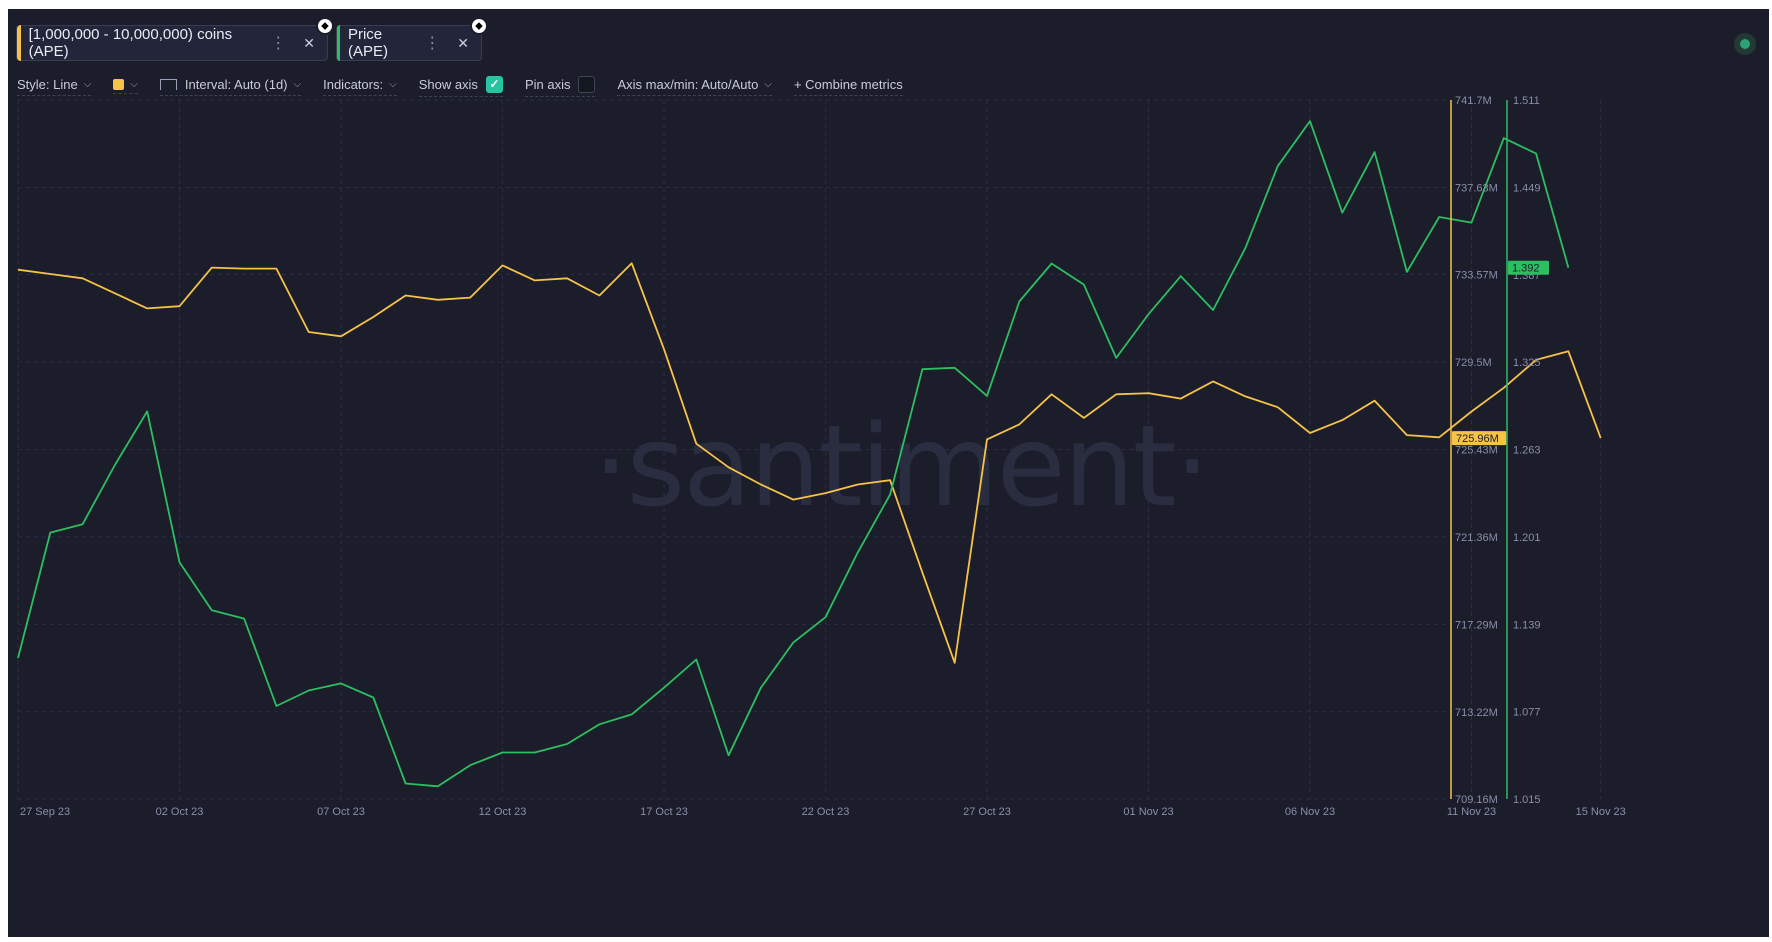  I want to click on show-axis-checkbox: ✓, so click(494, 84).